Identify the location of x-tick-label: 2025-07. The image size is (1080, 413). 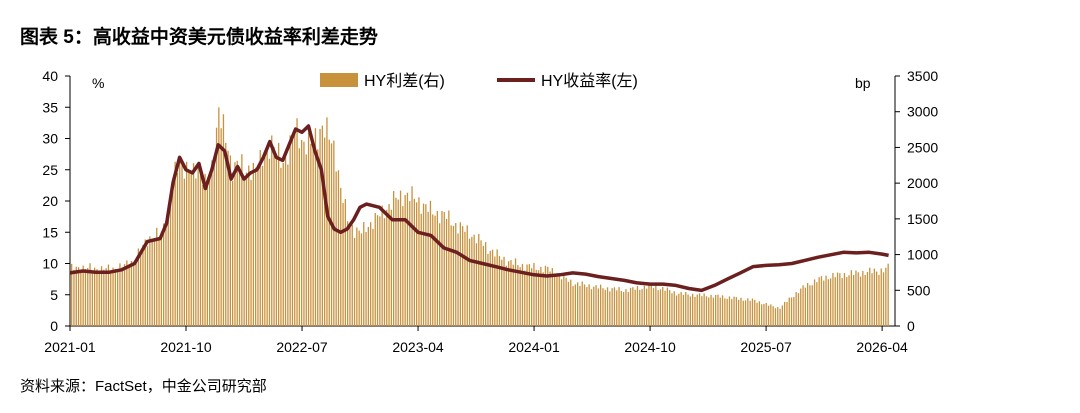
(766, 347).